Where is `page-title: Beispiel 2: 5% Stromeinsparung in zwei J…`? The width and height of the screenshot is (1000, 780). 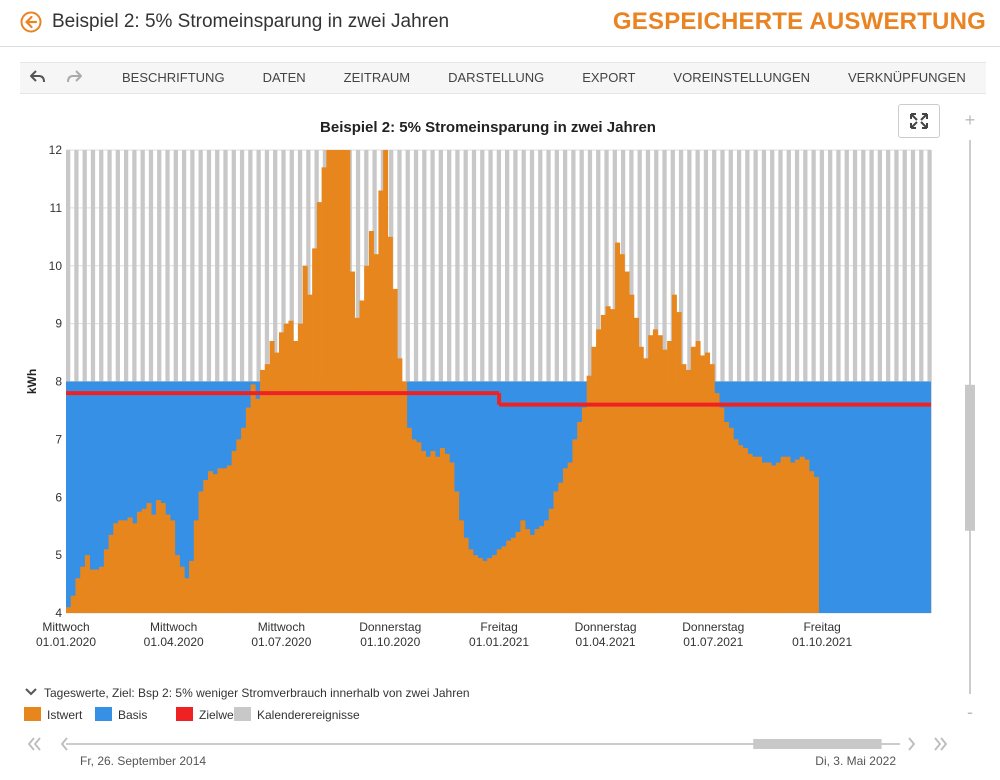
page-title: Beispiel 2: 5% Stromeinsparung in zwei J… is located at coordinates (251, 21).